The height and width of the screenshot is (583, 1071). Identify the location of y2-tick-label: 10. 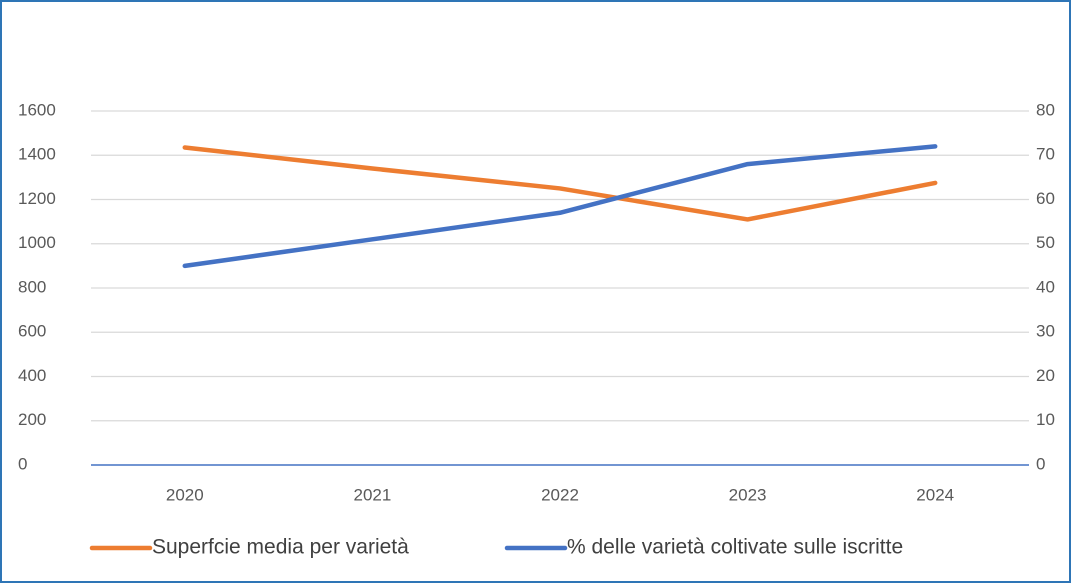
(1045, 419).